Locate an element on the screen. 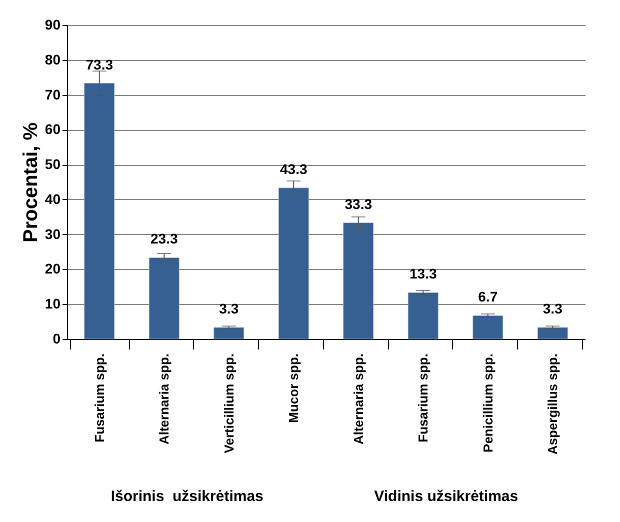 This screenshot has width=620, height=522. data-label: 43.3 is located at coordinates (294, 168).